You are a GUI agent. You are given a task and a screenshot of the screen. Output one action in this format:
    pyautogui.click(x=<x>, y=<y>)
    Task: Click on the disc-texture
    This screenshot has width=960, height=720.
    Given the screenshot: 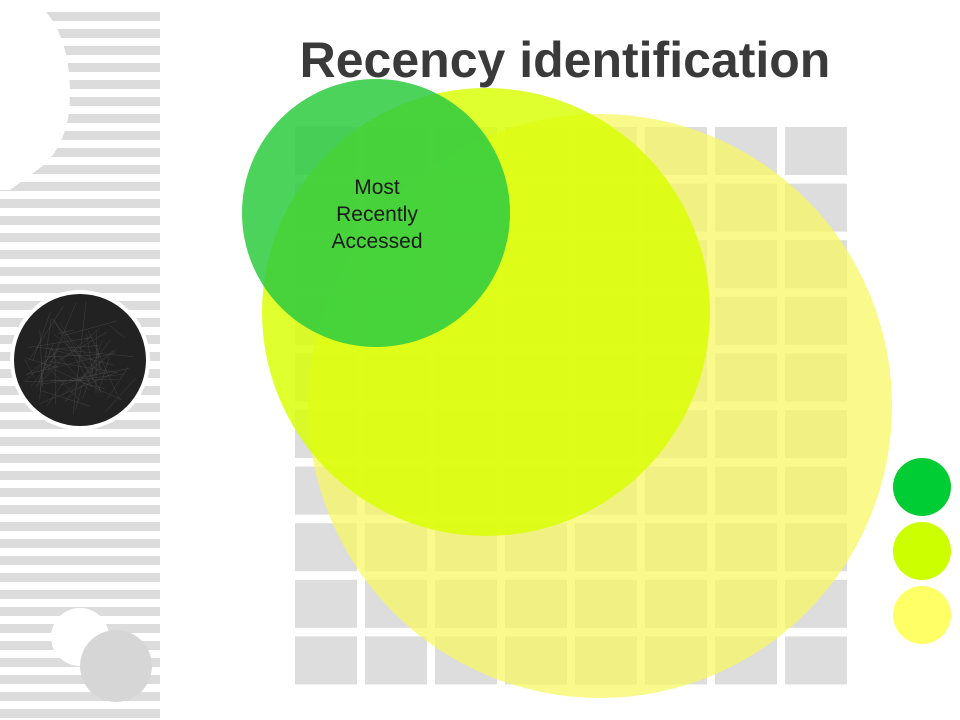 What is the action you would take?
    pyautogui.click(x=80, y=357)
    